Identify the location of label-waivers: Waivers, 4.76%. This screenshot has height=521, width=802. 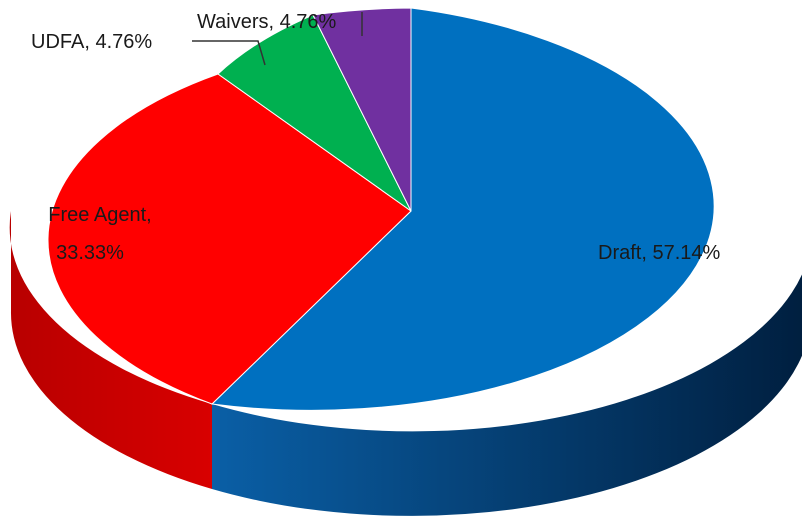
(267, 22).